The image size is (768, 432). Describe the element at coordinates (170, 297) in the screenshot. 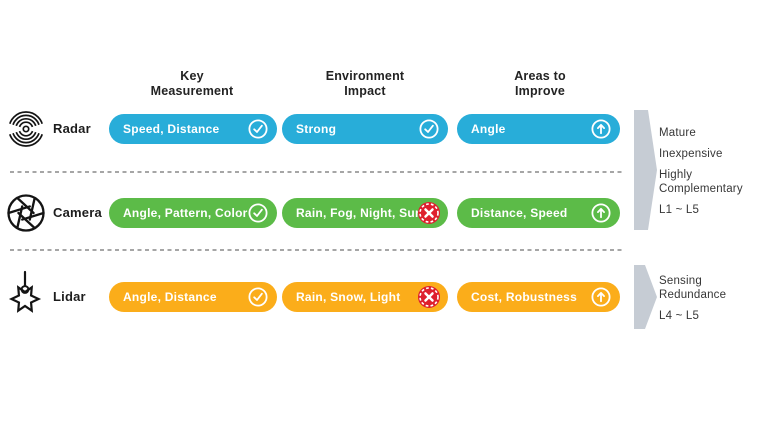

I see `pill-text: Angle, Distance` at that location.